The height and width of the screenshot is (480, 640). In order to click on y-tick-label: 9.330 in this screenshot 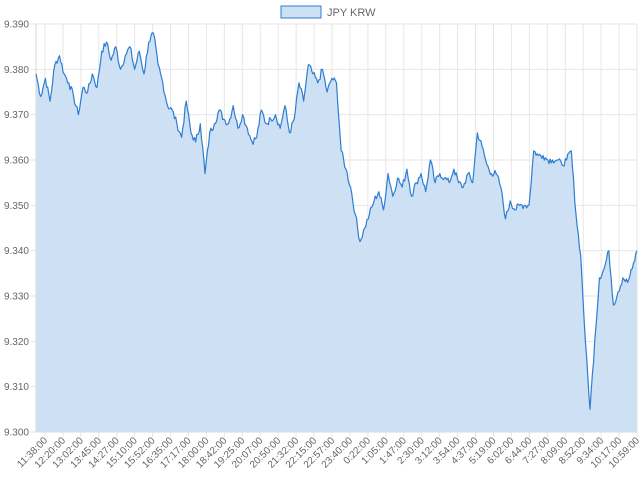, I will do `click(16, 297)`.